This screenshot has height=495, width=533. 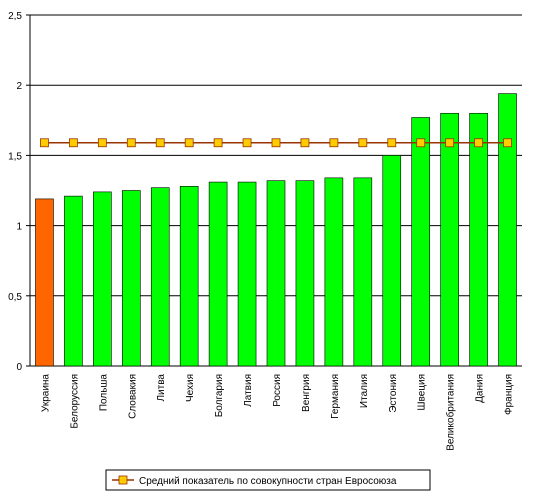 What do you see at coordinates (393, 393) in the screenshot?
I see `x-tick-label: Эстония` at bounding box center [393, 393].